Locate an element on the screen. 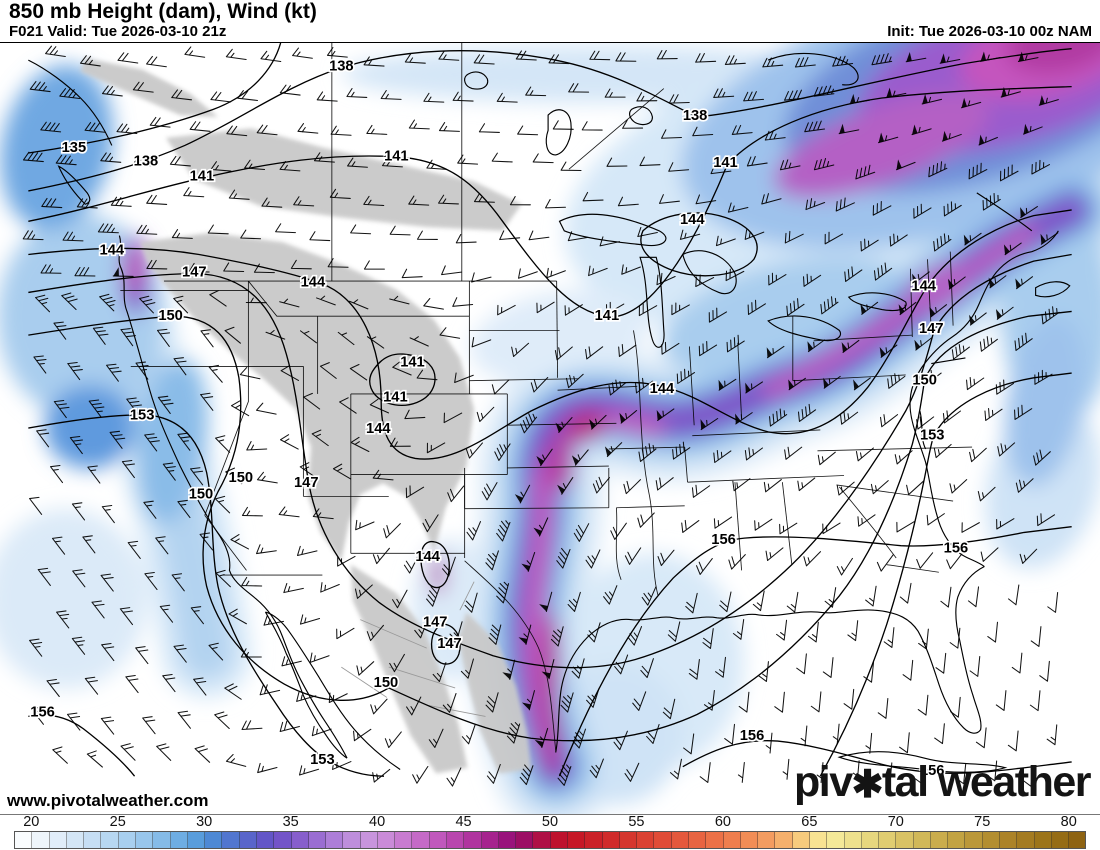 This screenshot has width=1100, height=850. colorbar-ticks: 20 25 30 35 40 45 50 55 60 65 70 75 80 is located at coordinates (550, 822).